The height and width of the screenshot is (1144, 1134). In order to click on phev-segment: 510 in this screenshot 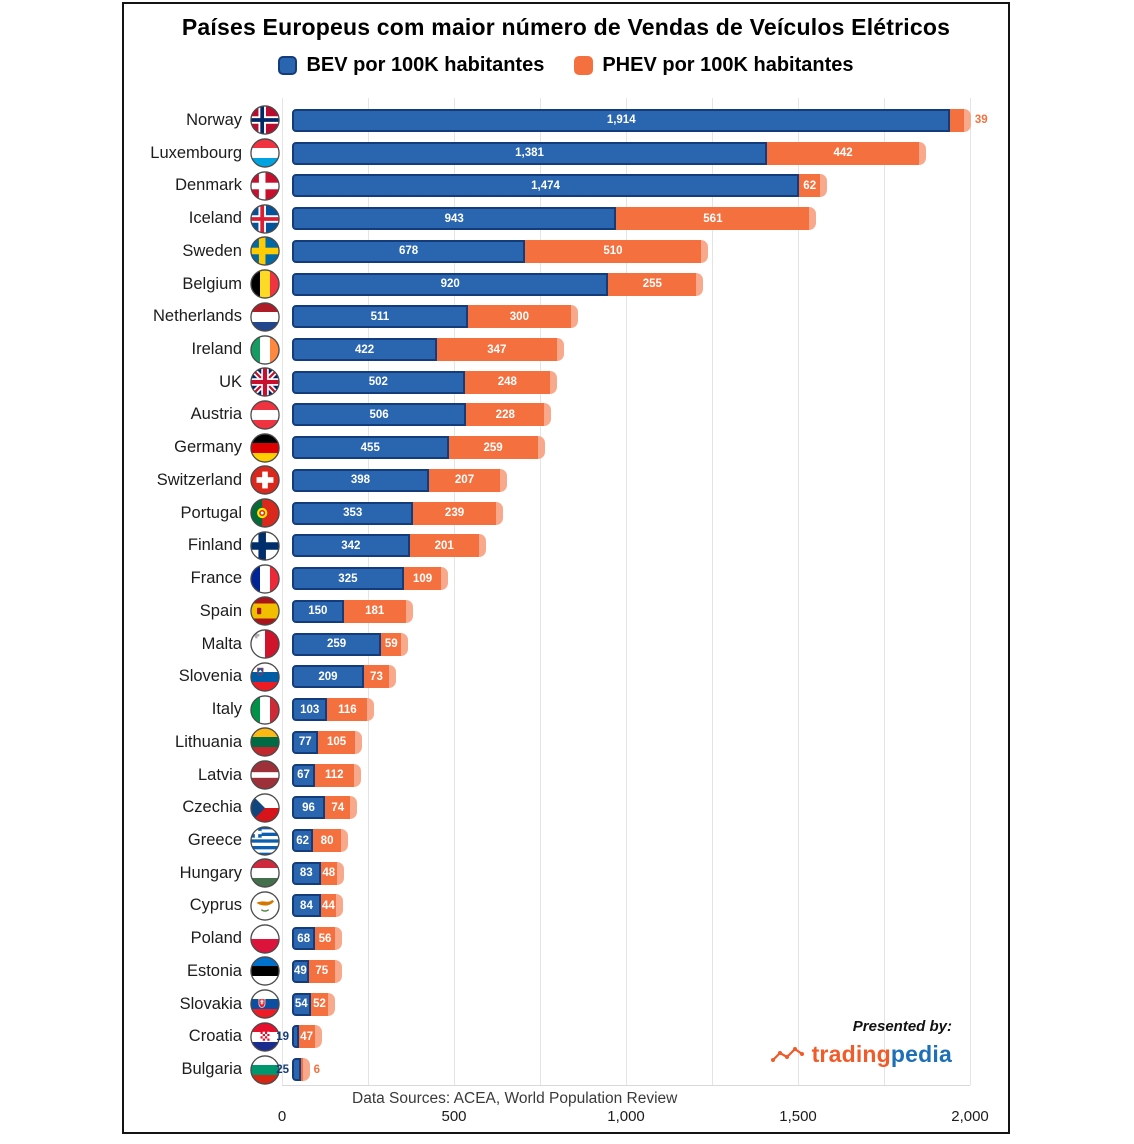, I will do `click(613, 251)`.